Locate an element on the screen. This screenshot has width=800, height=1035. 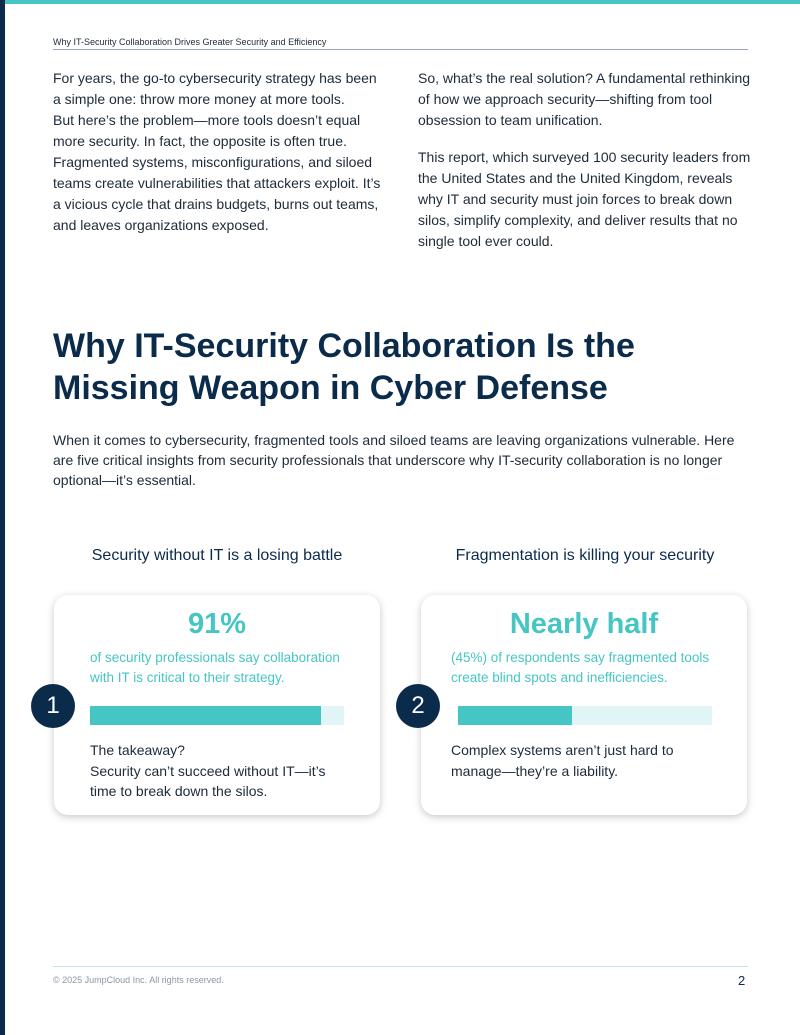
card-heading: Fragmentation is killing your security is located at coordinates (585, 555).